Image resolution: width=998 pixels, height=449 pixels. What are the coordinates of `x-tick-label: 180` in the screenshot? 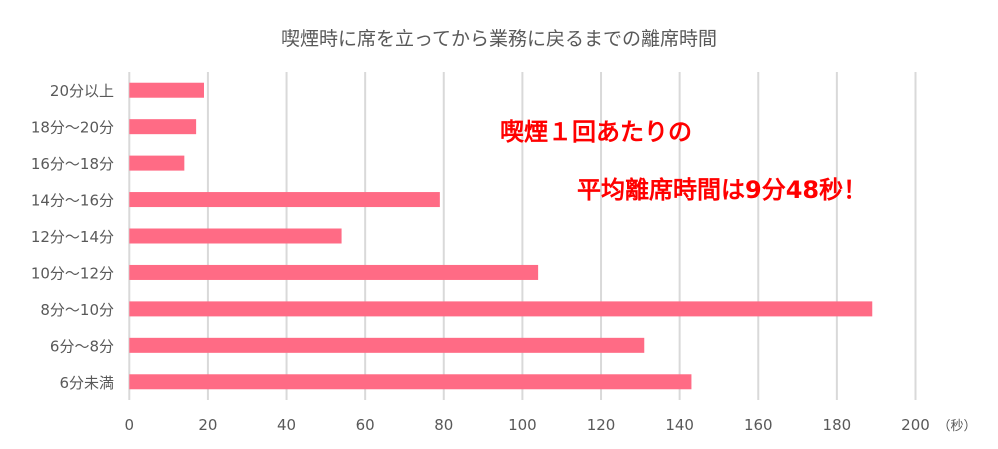 It's located at (837, 425).